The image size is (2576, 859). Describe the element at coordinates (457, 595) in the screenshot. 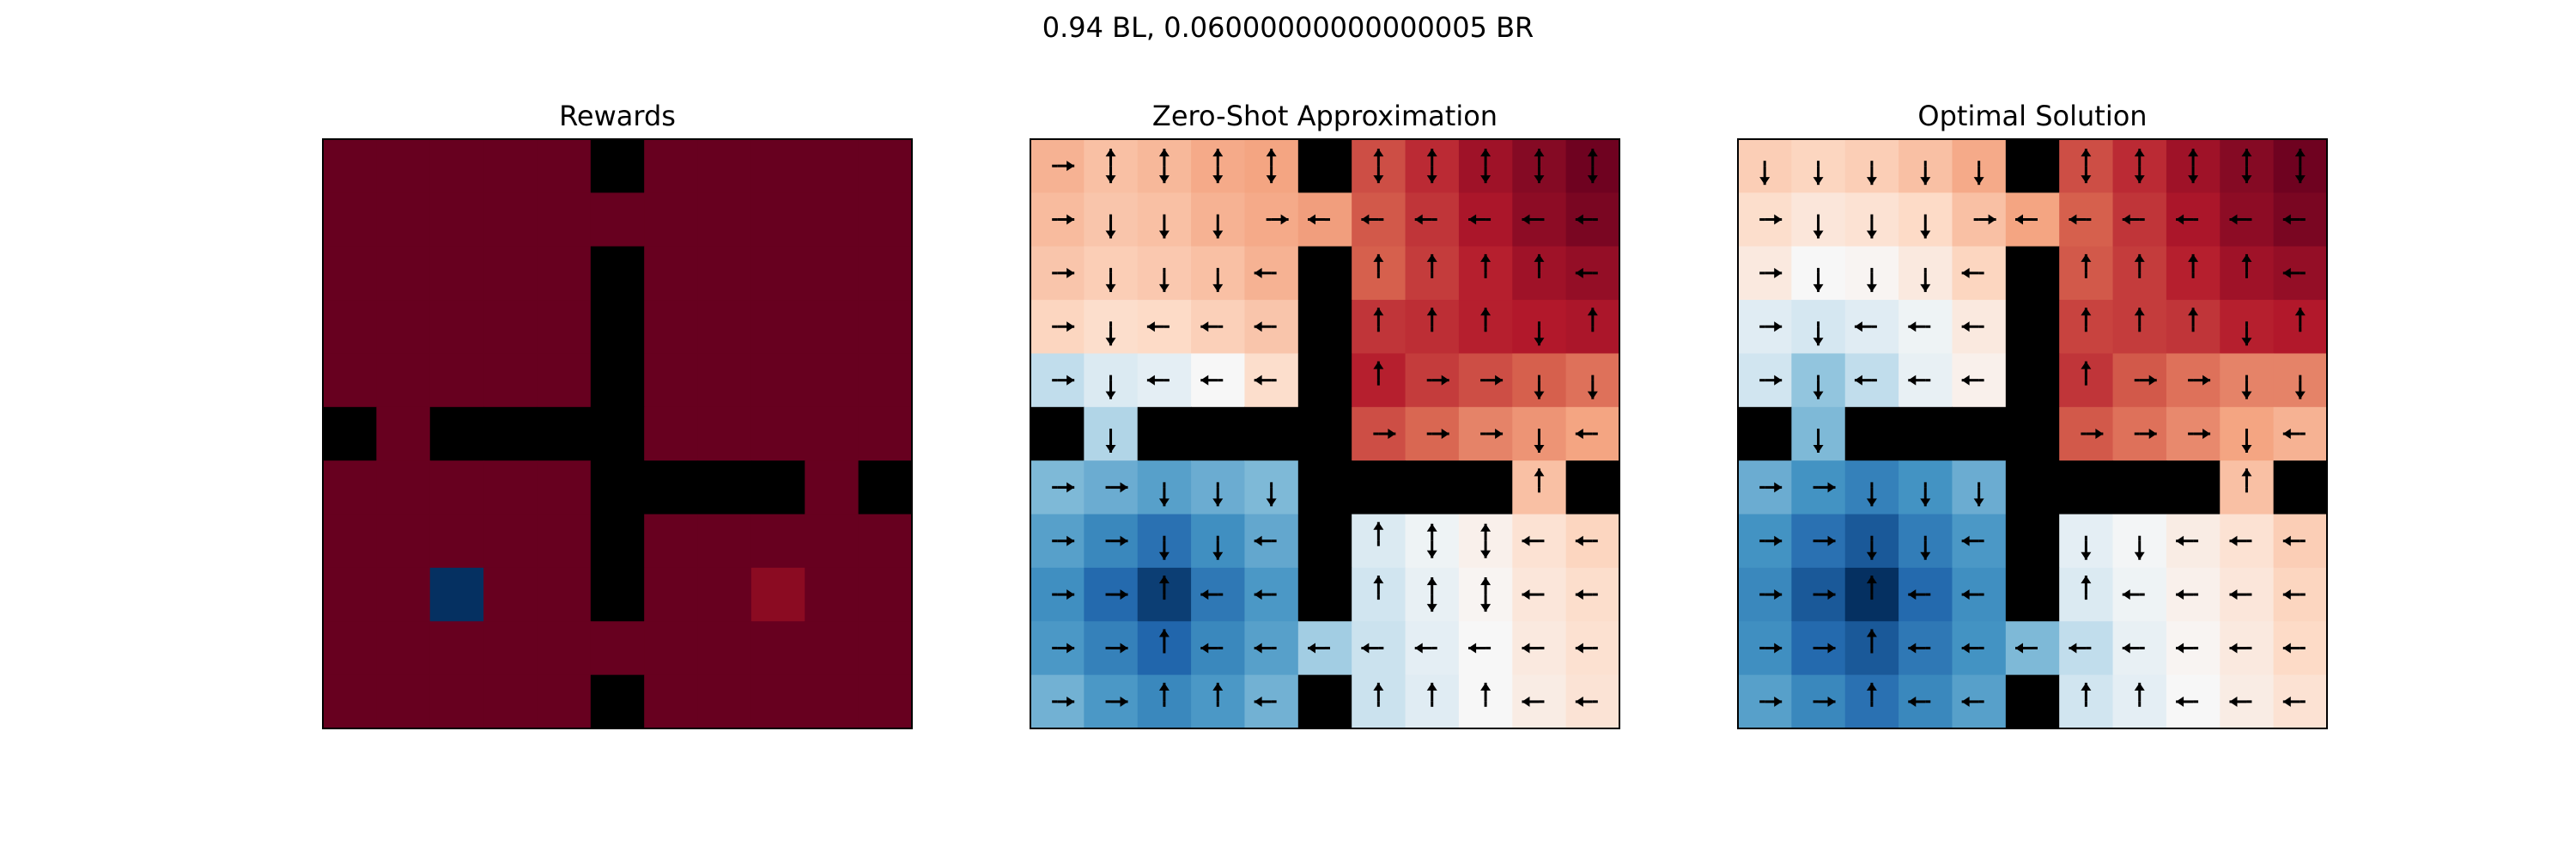

I see `reward-cell-bl` at that location.